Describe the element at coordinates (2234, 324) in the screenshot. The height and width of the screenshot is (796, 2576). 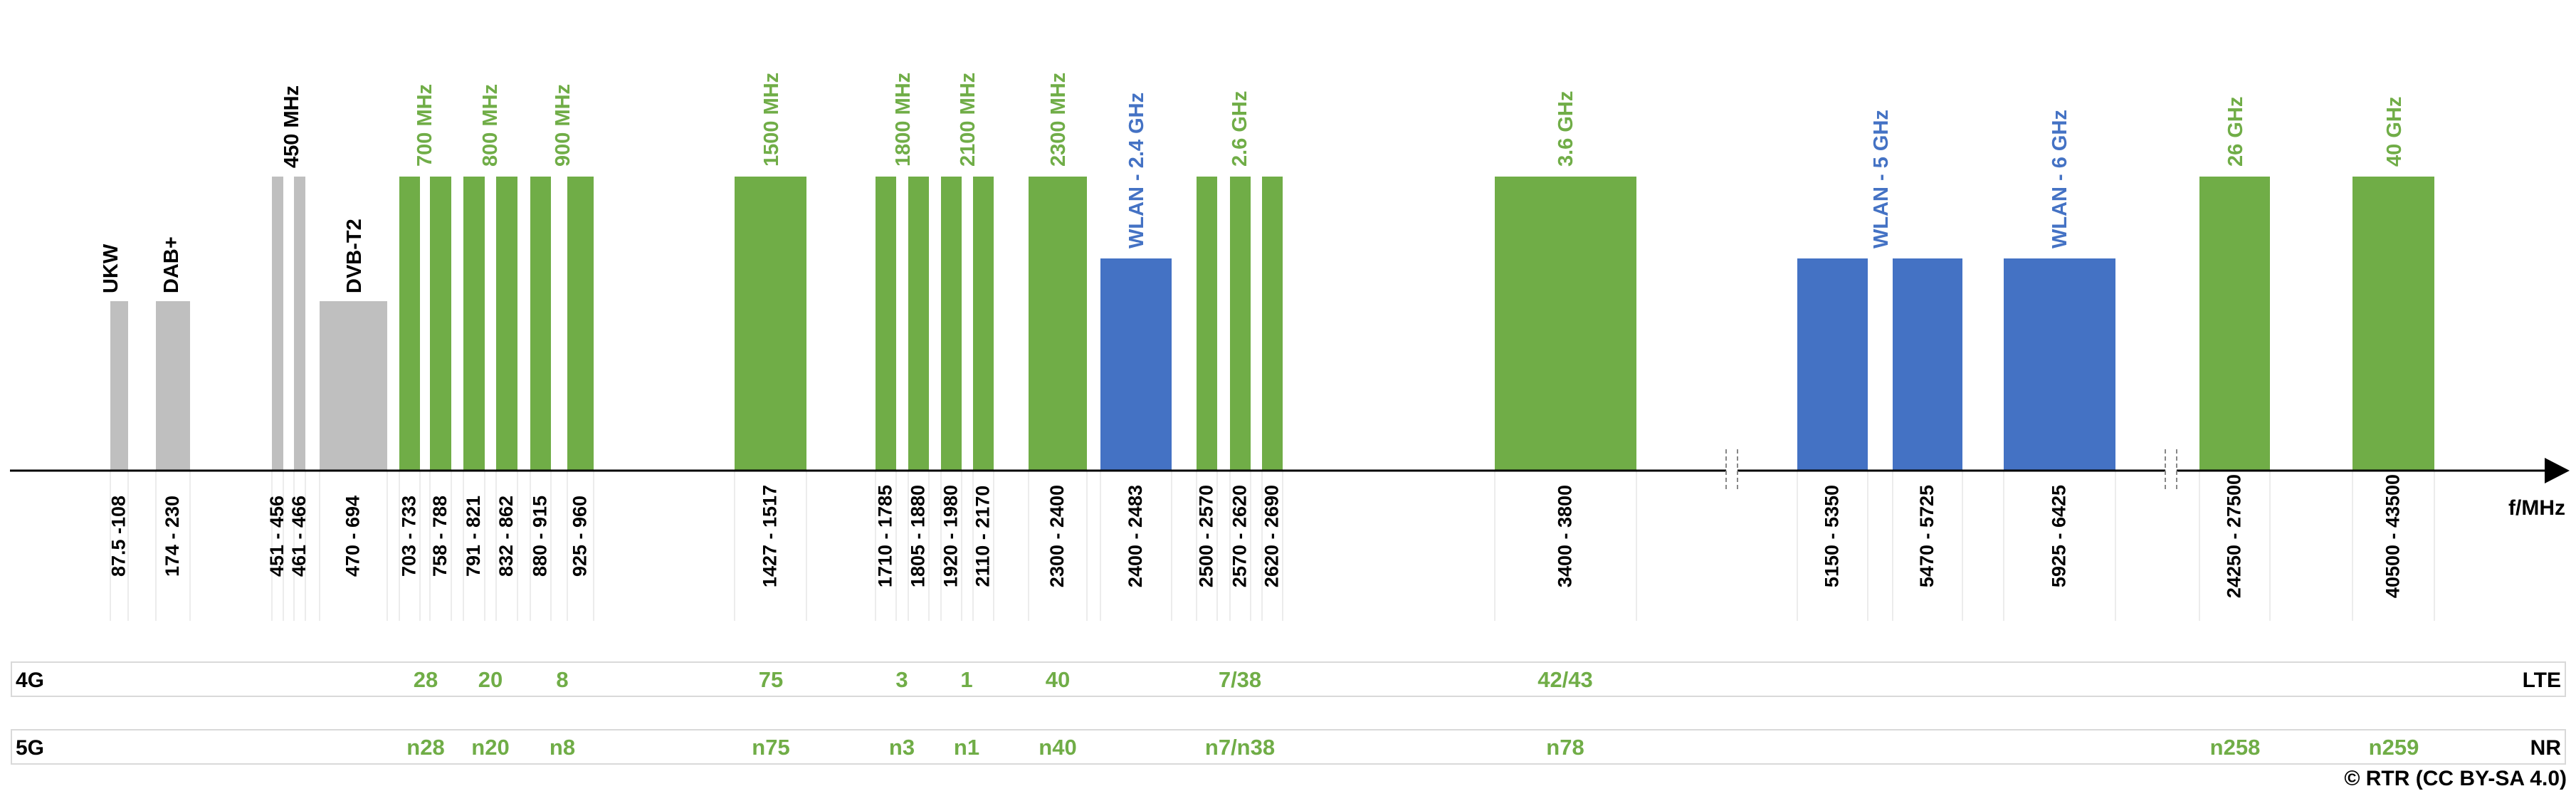
I see `band-bar-26g` at that location.